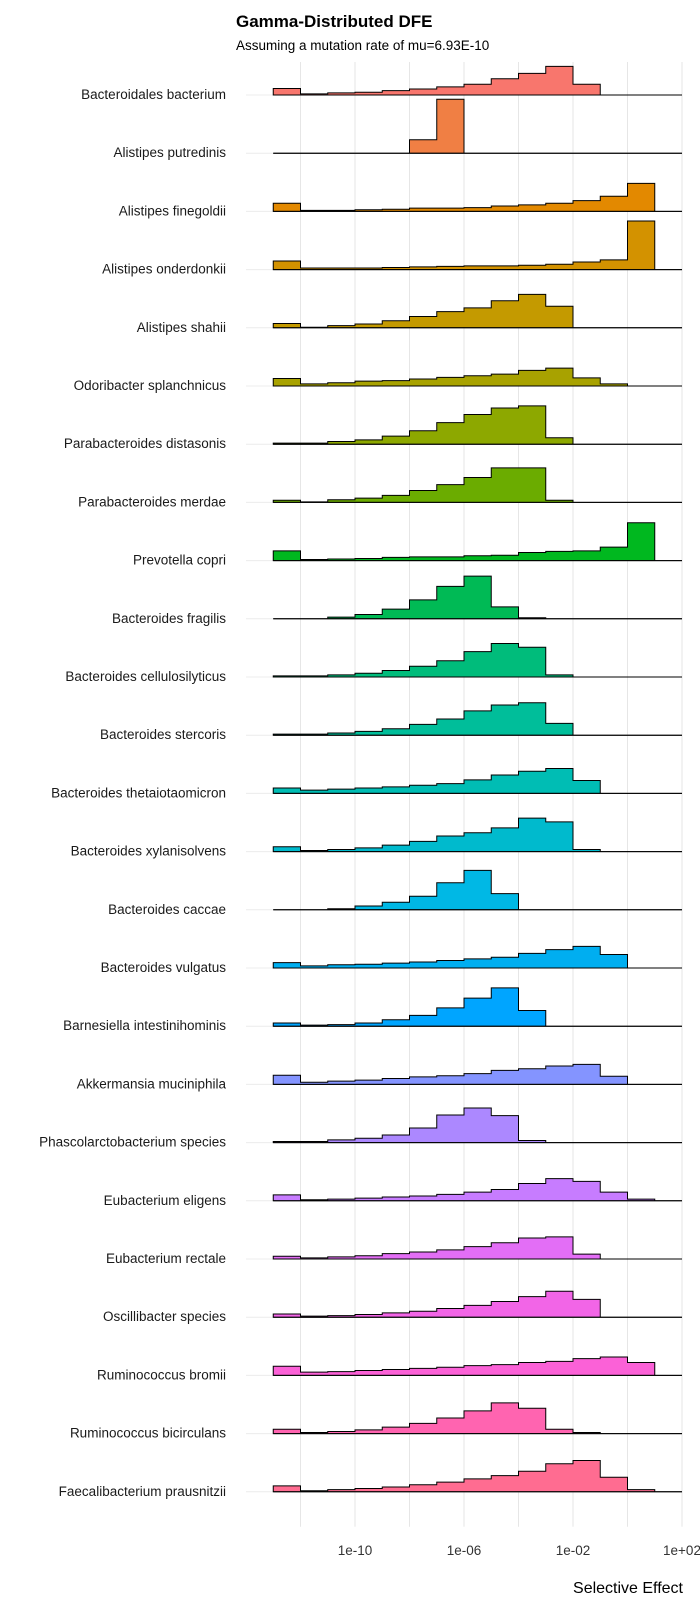 The height and width of the screenshot is (1600, 700). I want to click on row-label: Ruminococcus bromii, so click(161, 1374).